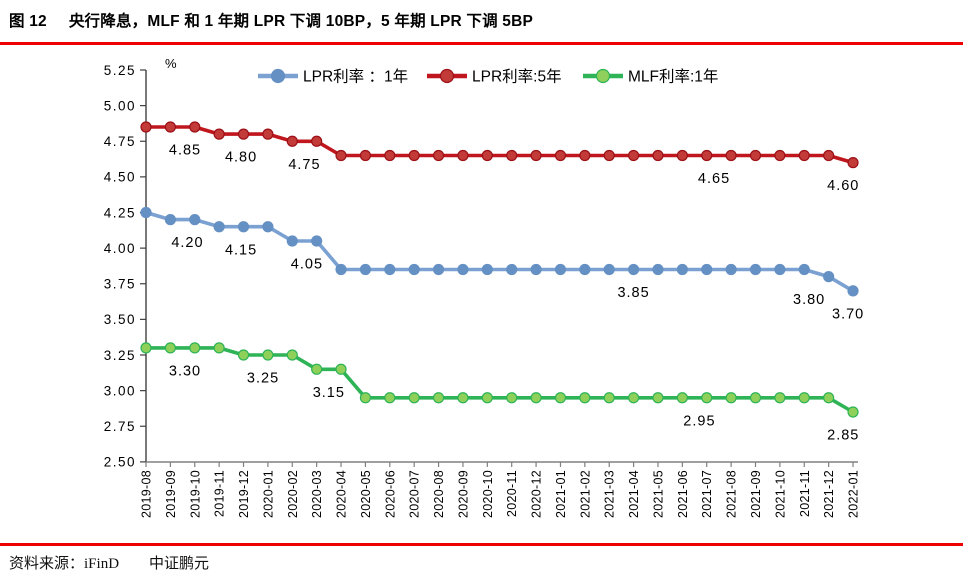 The width and height of the screenshot is (963, 582). What do you see at coordinates (481, 544) in the screenshot?
I see `footer-rule` at bounding box center [481, 544].